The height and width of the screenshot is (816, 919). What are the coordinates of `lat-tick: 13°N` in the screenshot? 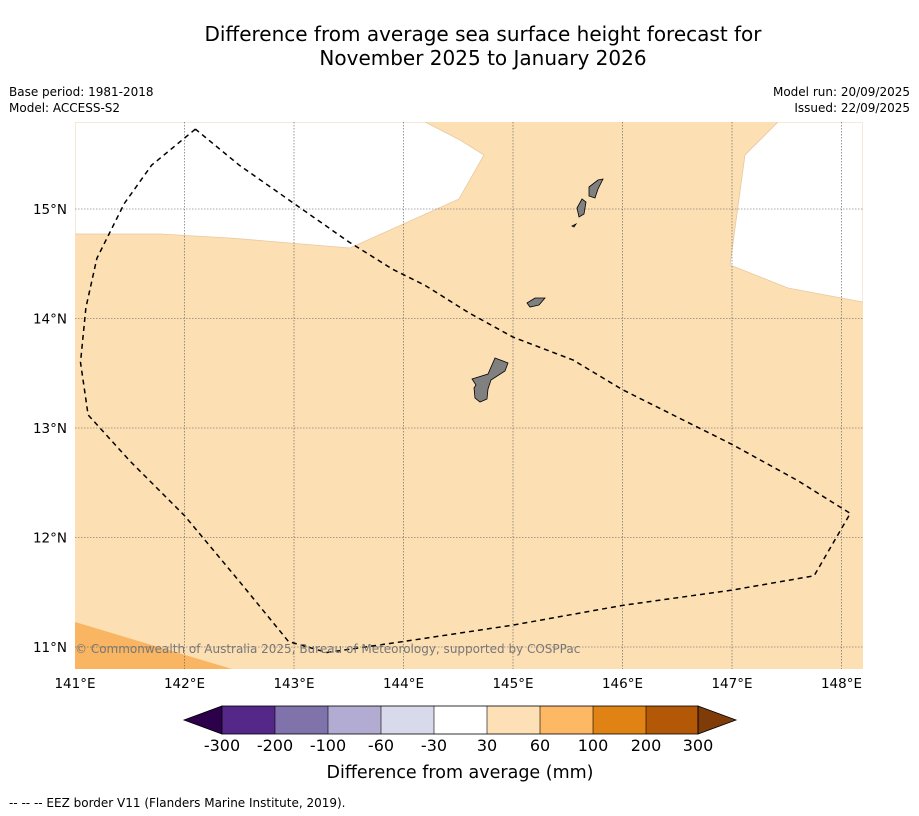 It's located at (50, 429).